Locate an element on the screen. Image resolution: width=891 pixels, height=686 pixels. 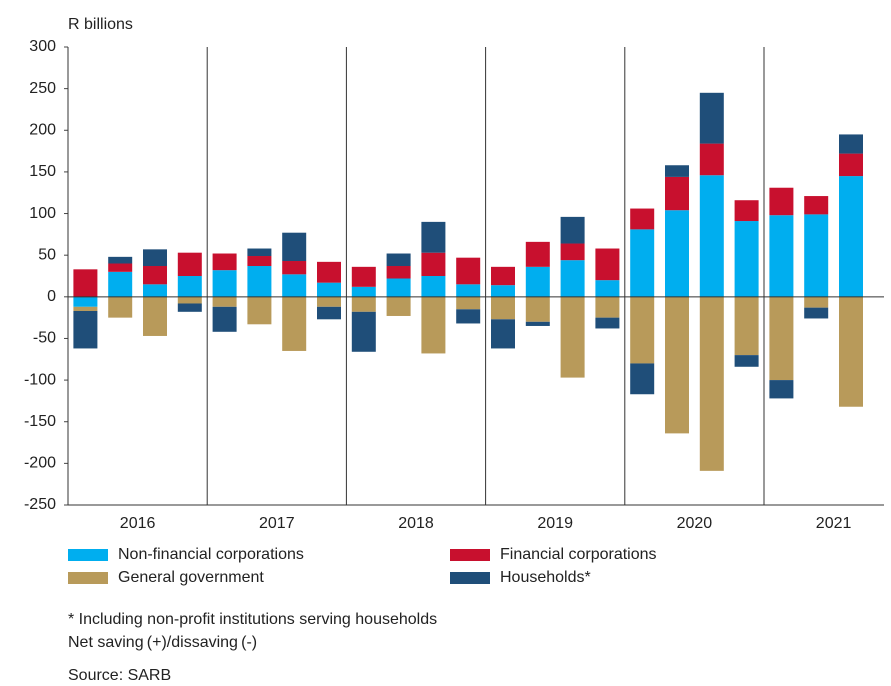
y-axis-label: R billions is located at coordinates (100, 24).